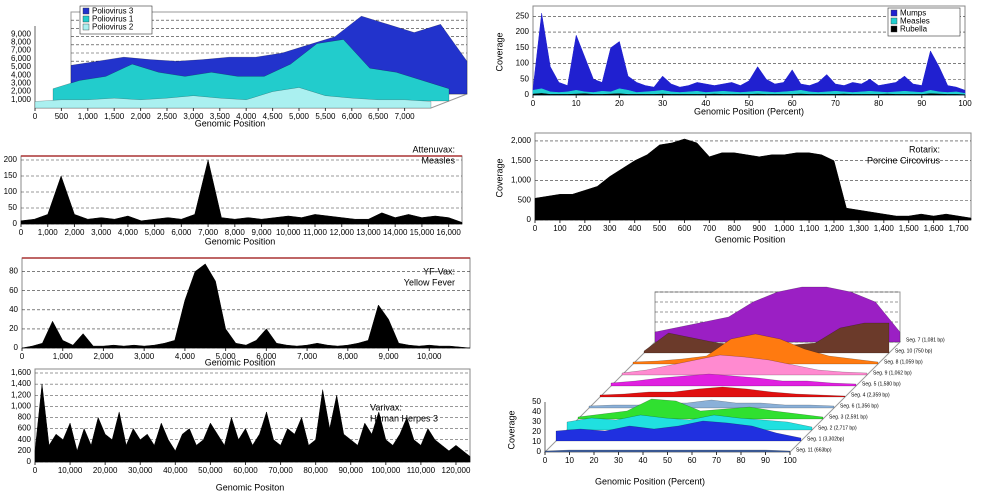  What do you see at coordinates (385, 470) in the screenshot?
I see `x-tick-label: 100,000` at bounding box center [385, 470].